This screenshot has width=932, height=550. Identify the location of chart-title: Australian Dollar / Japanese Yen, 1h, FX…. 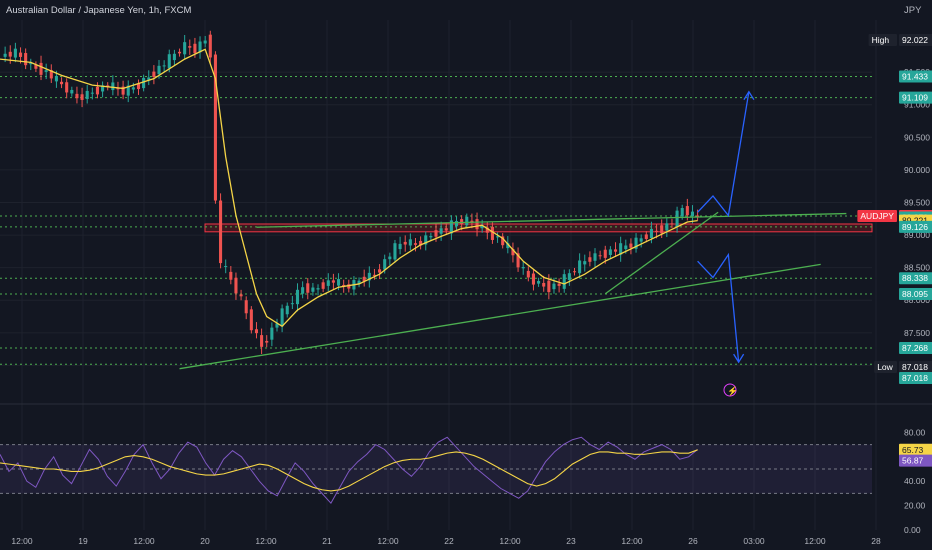
(98, 10).